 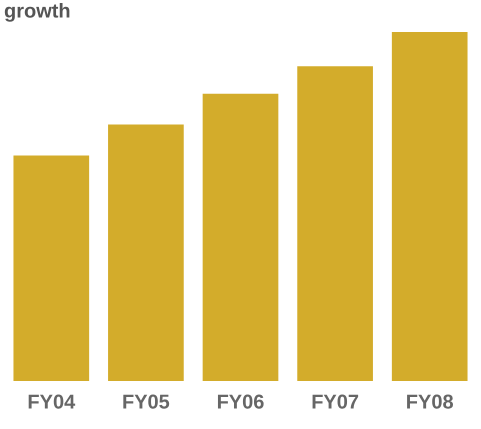 What do you see at coordinates (240, 403) in the screenshot?
I see `x-tick-label: FY06` at bounding box center [240, 403].